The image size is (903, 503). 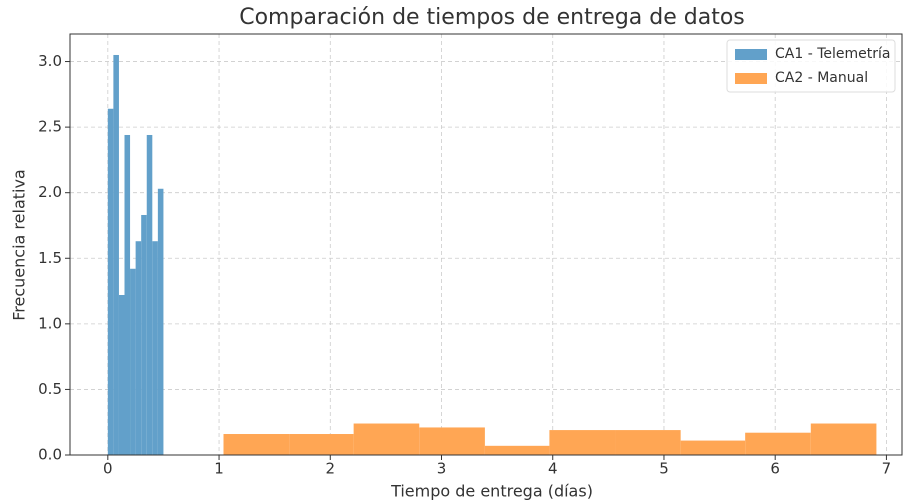 I want to click on x-tick-label: 6, so click(x=775, y=469).